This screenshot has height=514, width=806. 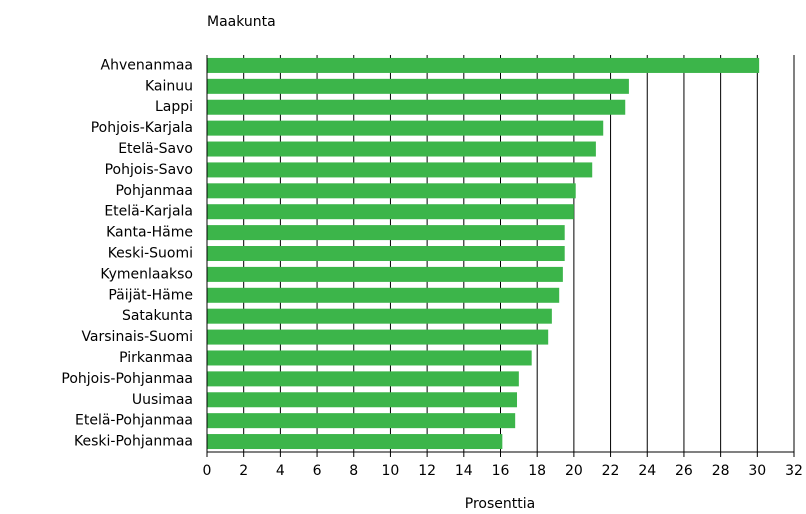 I want to click on y-tick-label: Keski-Pohjanmaa, so click(x=133, y=442).